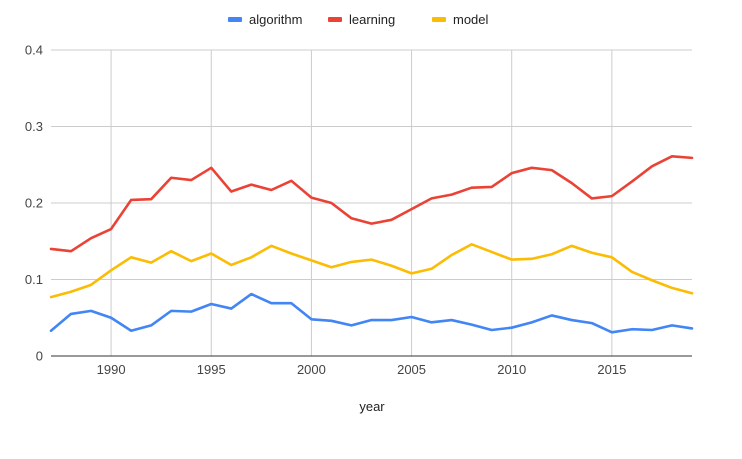 The width and height of the screenshot is (742, 459). I want to click on y-tick-label: 0.2, so click(34, 203).